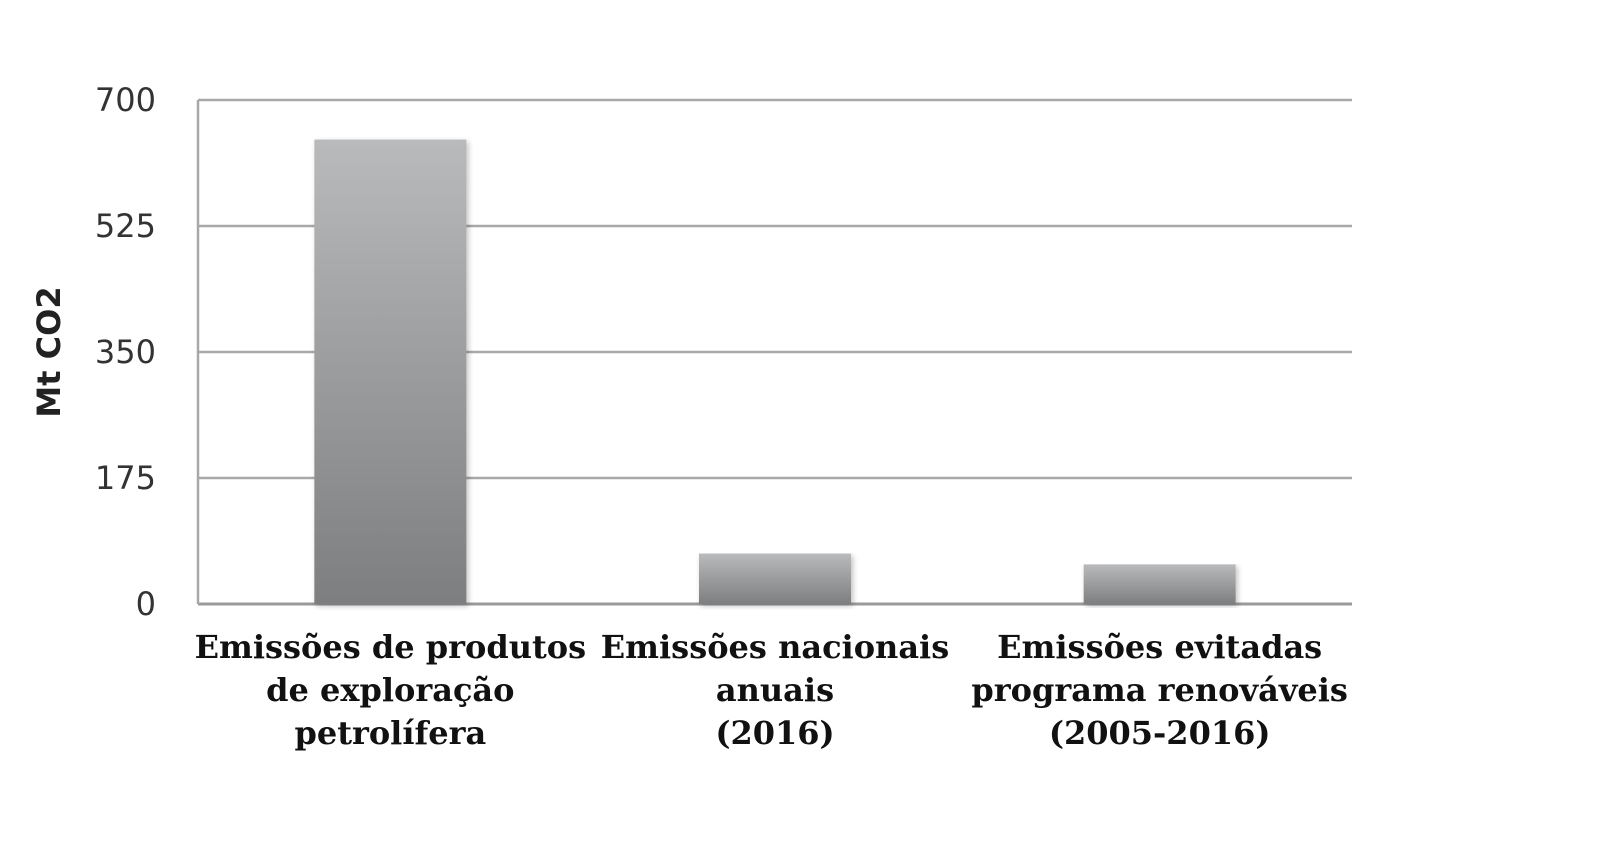 The image size is (1600, 853). Describe the element at coordinates (146, 604) in the screenshot. I see `y-tick-label-0: 0` at that location.